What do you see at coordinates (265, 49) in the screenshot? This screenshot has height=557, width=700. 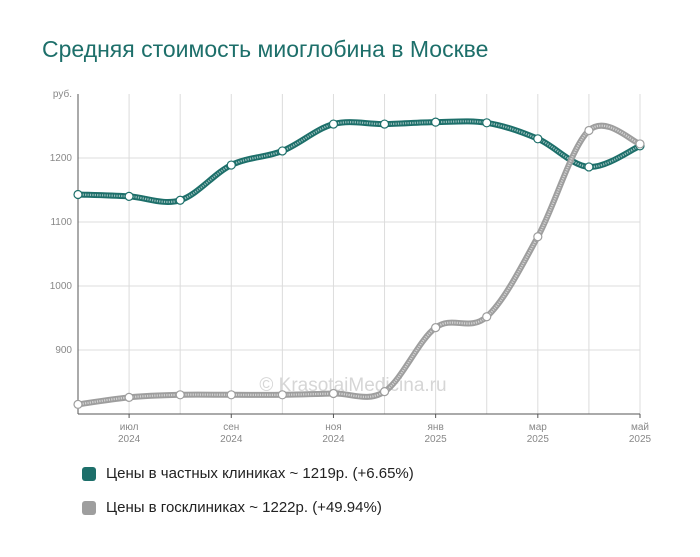 I see `chart-title: Средняя стоимость миоглобина в Москве` at bounding box center [265, 49].